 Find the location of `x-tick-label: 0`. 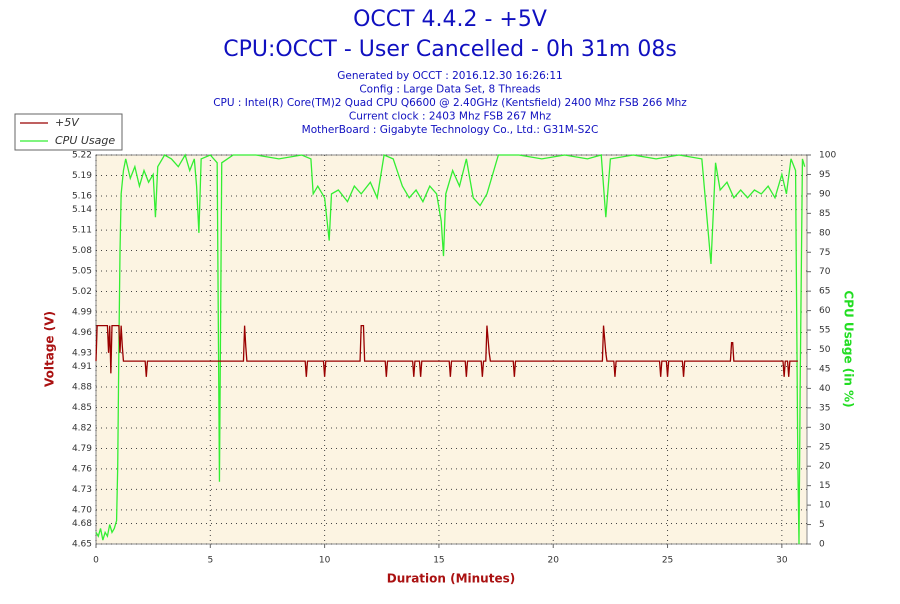

x-tick-label: 0 is located at coordinates (96, 561).